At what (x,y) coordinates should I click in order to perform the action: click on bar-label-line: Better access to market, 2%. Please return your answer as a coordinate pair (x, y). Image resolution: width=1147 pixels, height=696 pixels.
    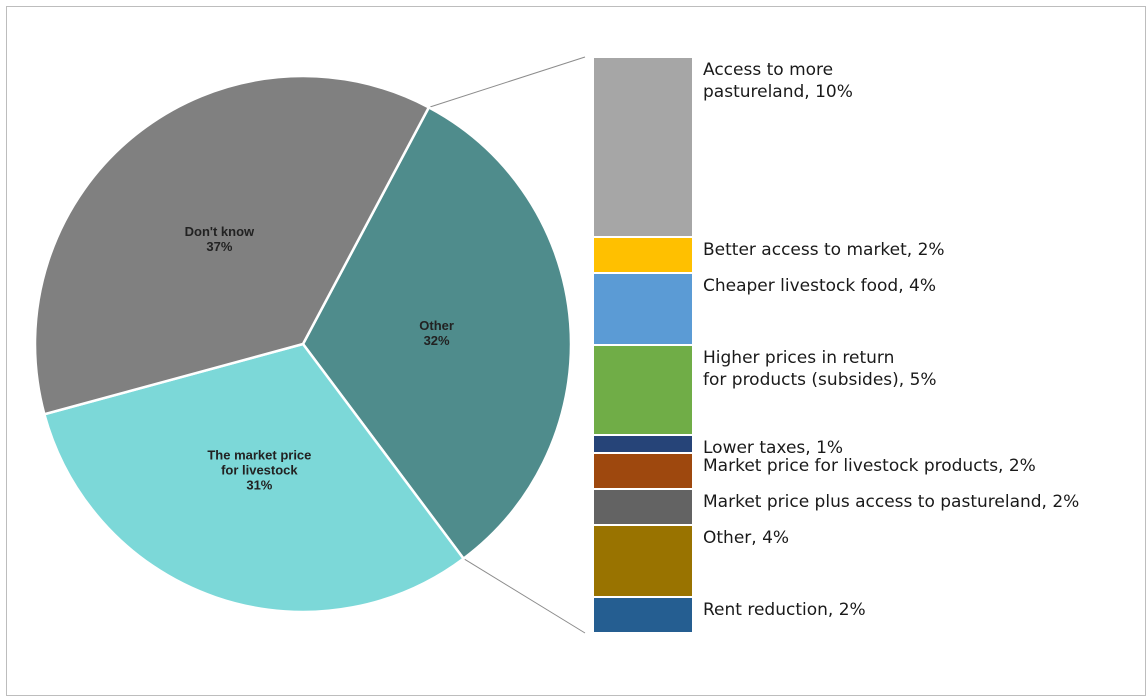
    Looking at the image, I should click on (824, 250).